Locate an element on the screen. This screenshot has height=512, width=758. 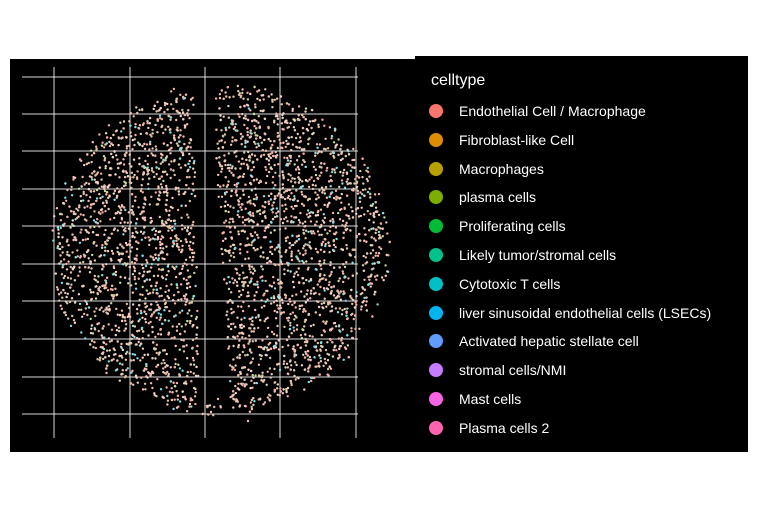
legend-item: plasma cells is located at coordinates (482, 197).